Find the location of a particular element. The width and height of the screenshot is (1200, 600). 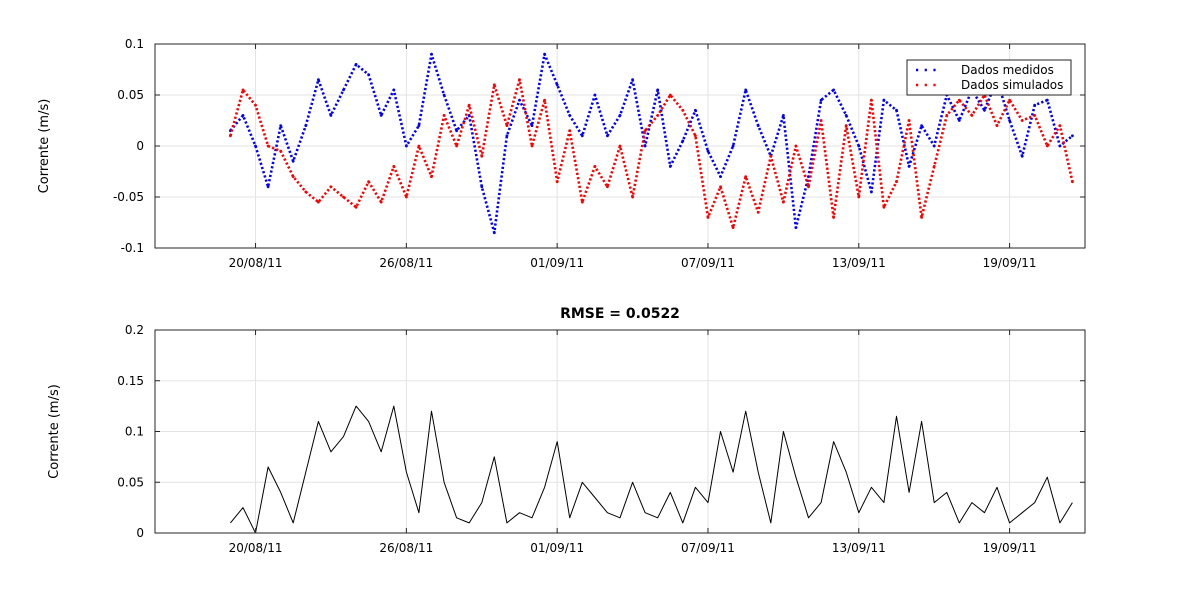

y-tick-label: 0.05 is located at coordinates (130, 95).